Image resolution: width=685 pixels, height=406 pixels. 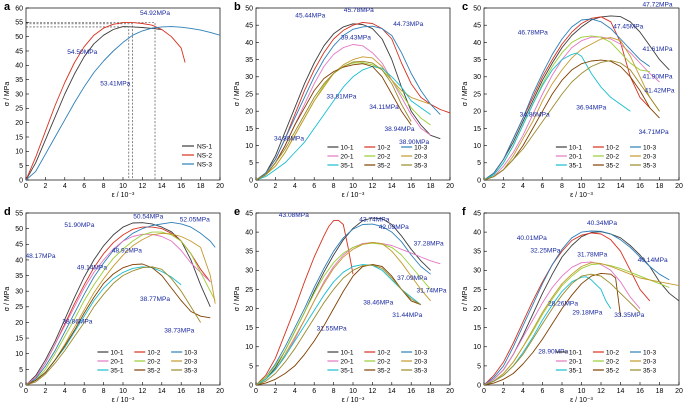 I want to click on peak-annotation: 42.09MPa, so click(x=394, y=227).